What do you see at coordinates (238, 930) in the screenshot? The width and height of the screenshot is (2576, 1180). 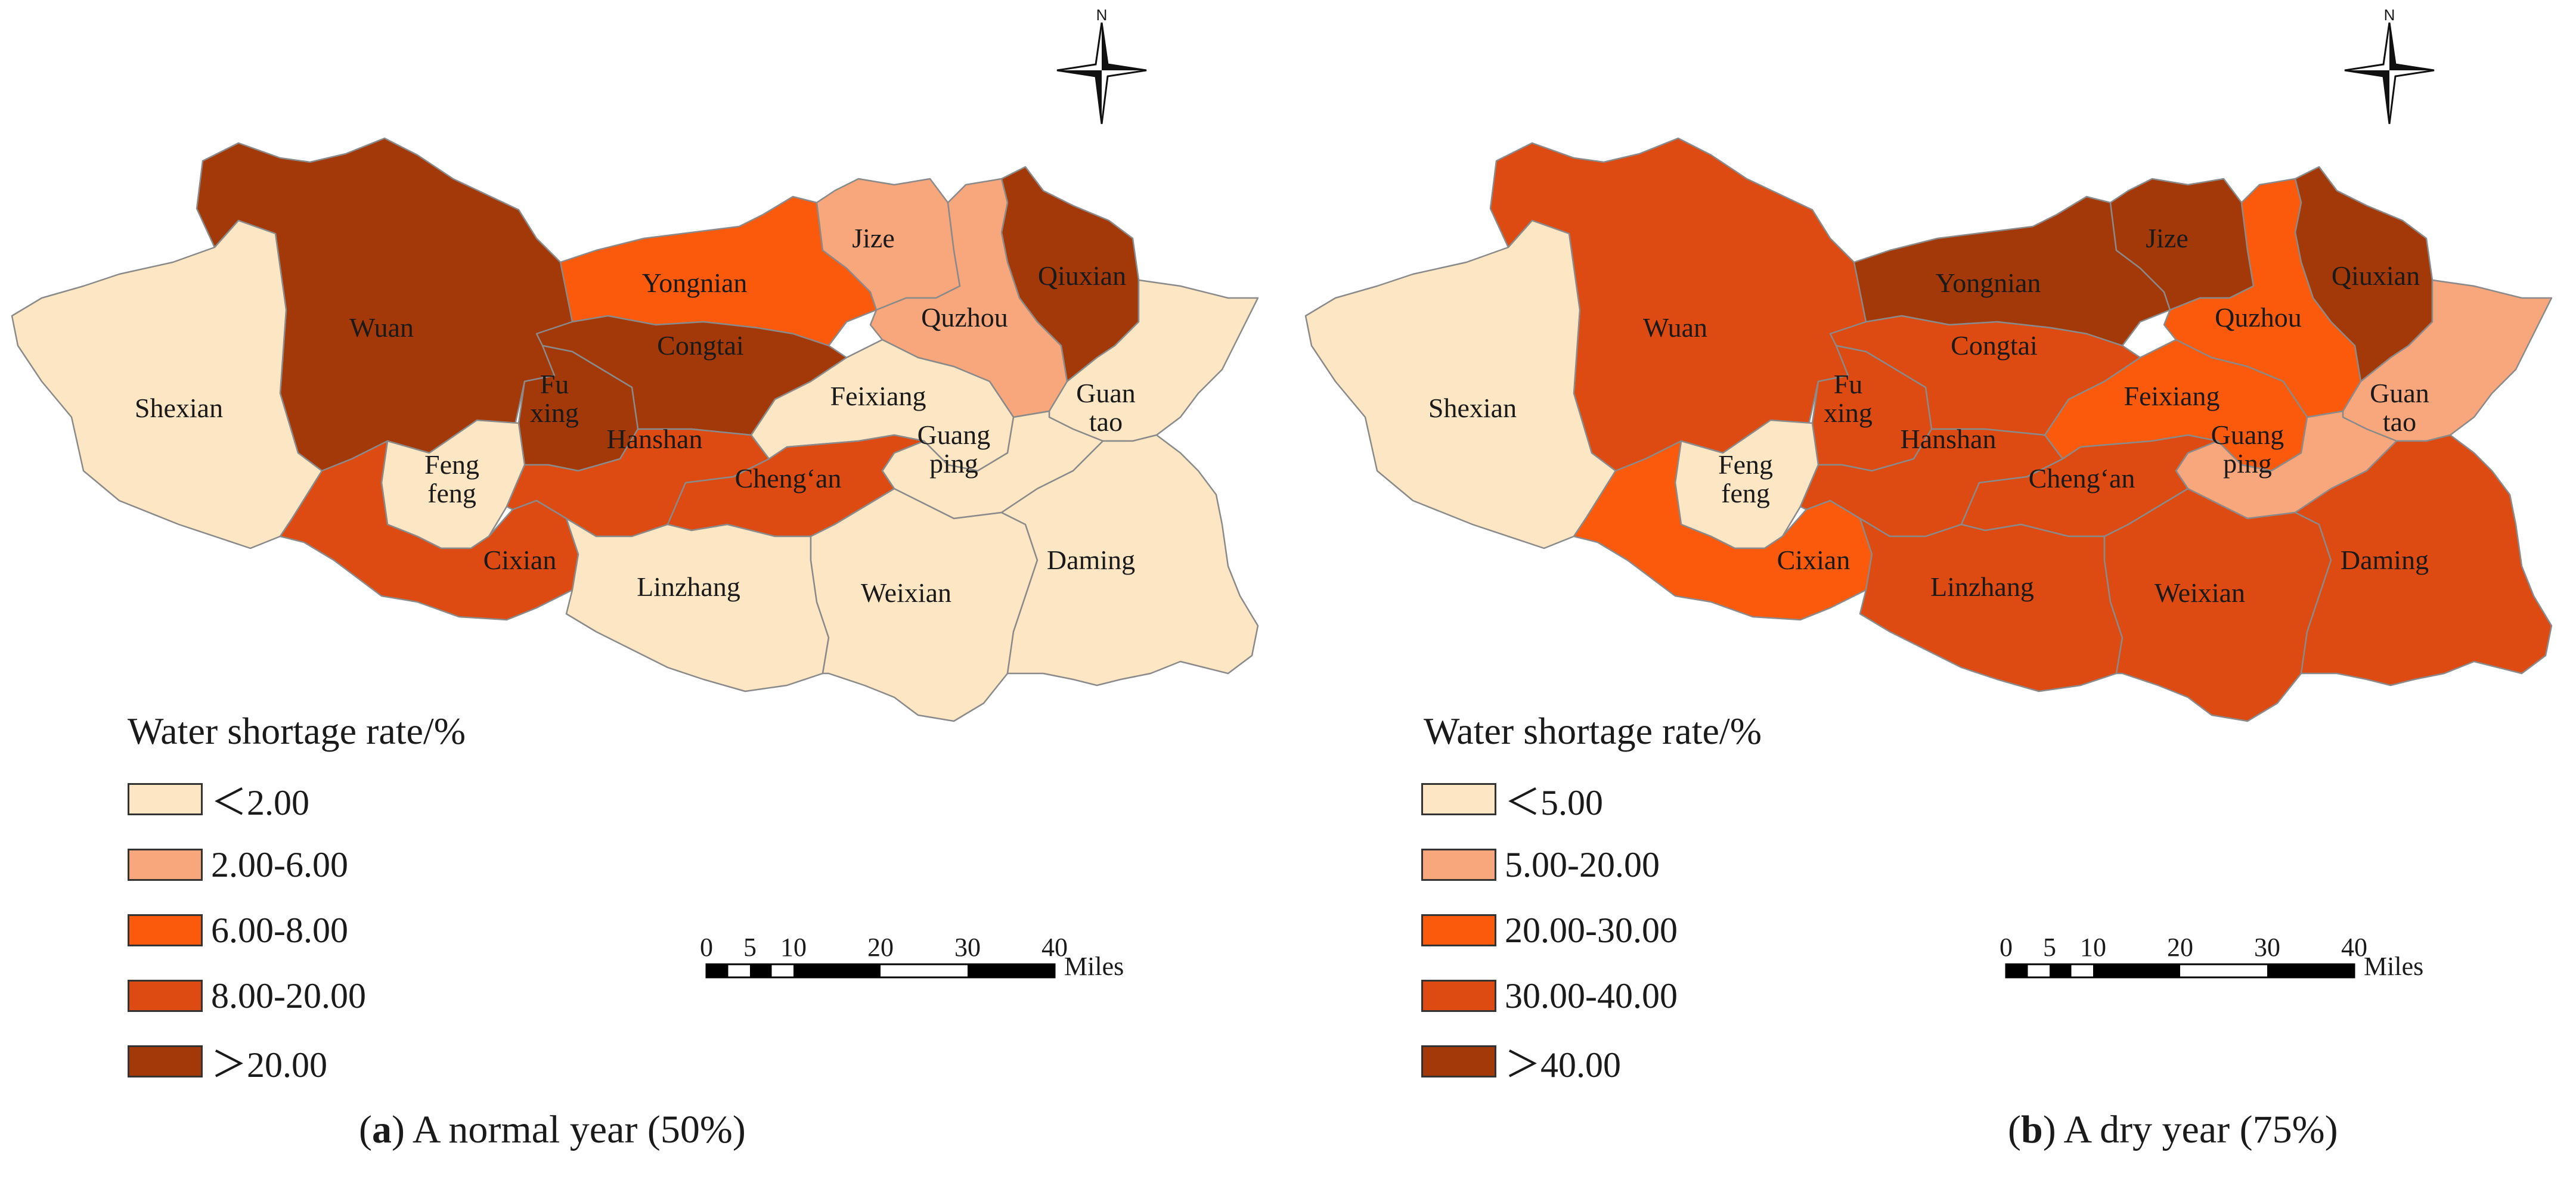 I see `legend-item: 6.00-8.00` at bounding box center [238, 930].